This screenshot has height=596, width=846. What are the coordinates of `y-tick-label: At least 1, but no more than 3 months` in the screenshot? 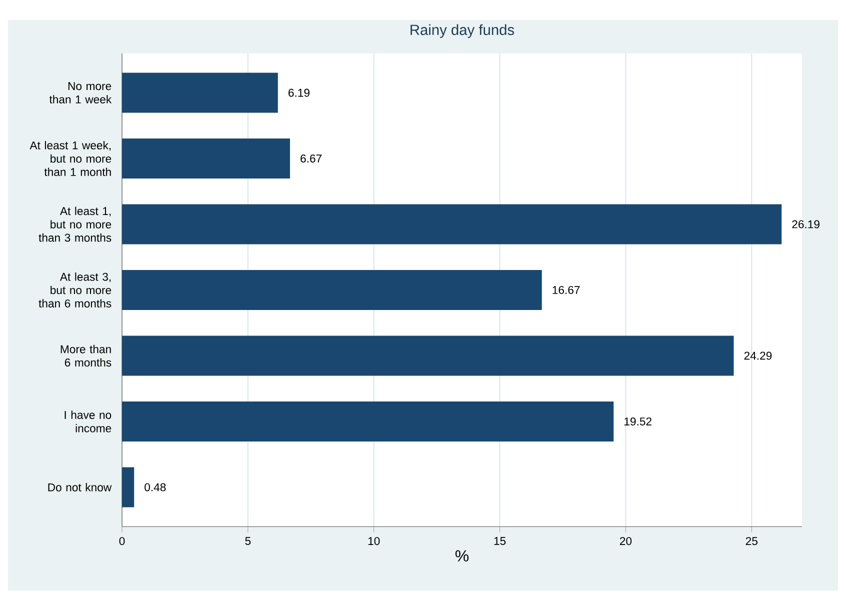 It's located at (75, 224).